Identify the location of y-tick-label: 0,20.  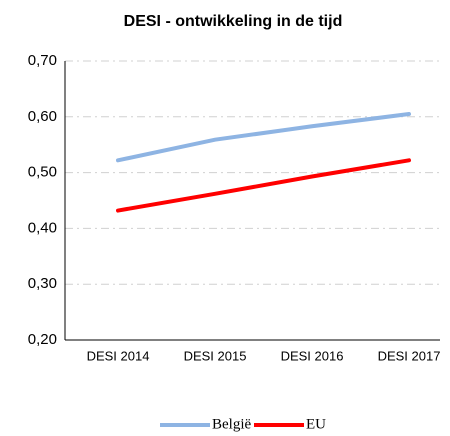
(42, 339).